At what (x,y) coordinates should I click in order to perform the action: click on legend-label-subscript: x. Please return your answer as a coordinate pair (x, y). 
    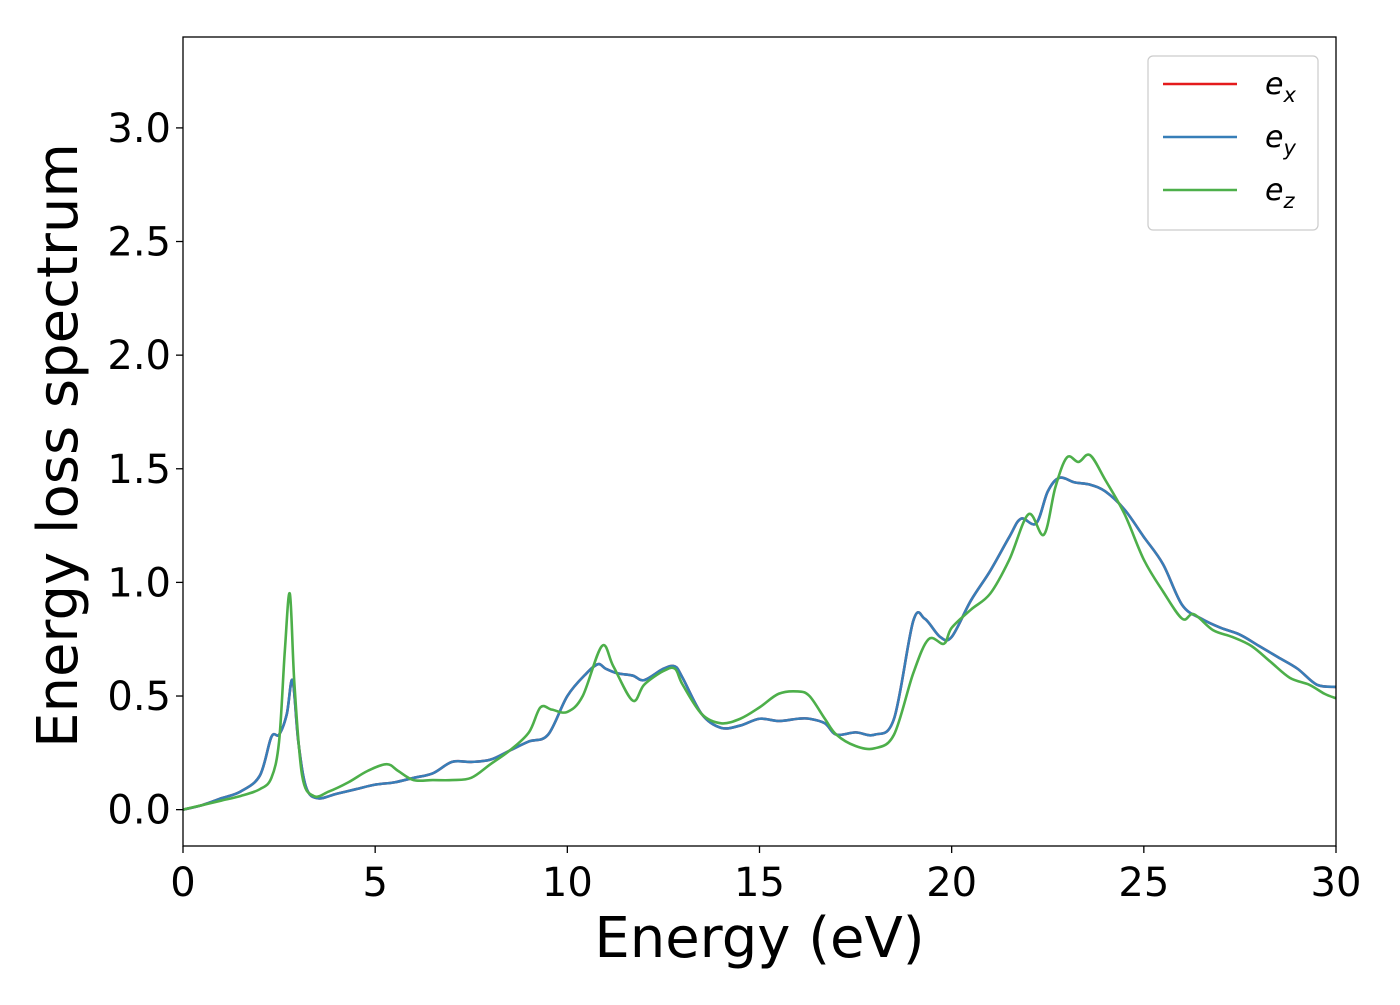
    Looking at the image, I should click on (1289, 95).